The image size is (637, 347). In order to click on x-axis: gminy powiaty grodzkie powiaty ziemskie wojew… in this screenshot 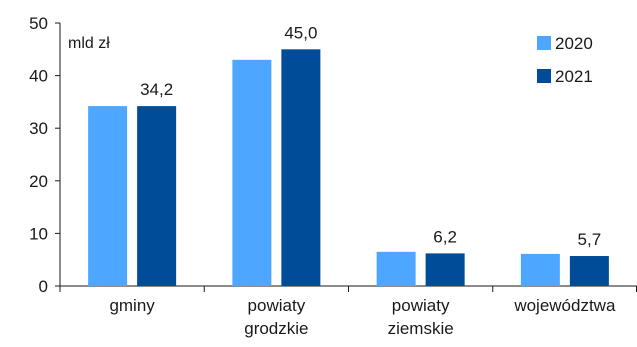, I will do `click(348, 311)`.